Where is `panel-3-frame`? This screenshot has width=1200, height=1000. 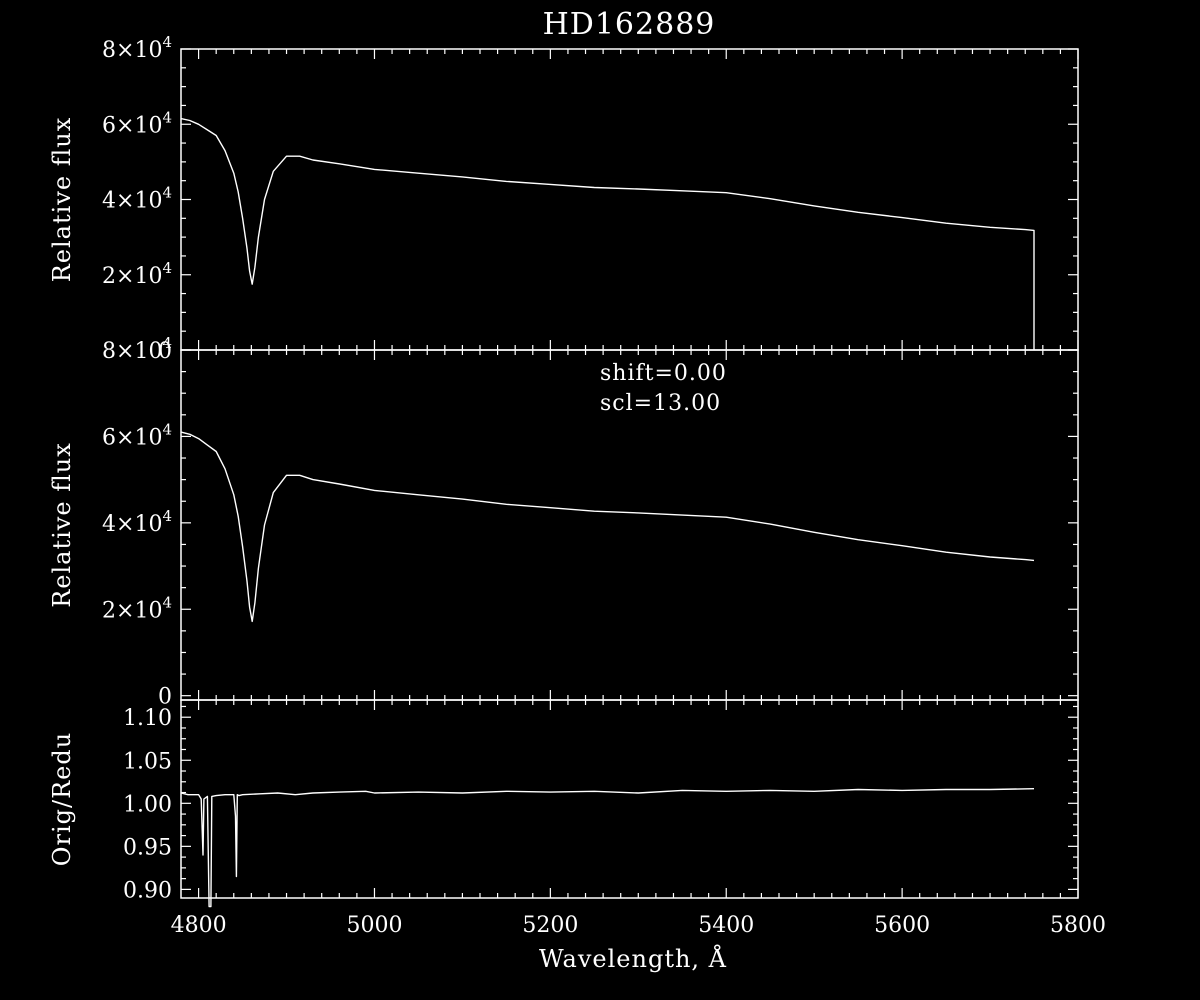 panel-3-frame is located at coordinates (629, 799).